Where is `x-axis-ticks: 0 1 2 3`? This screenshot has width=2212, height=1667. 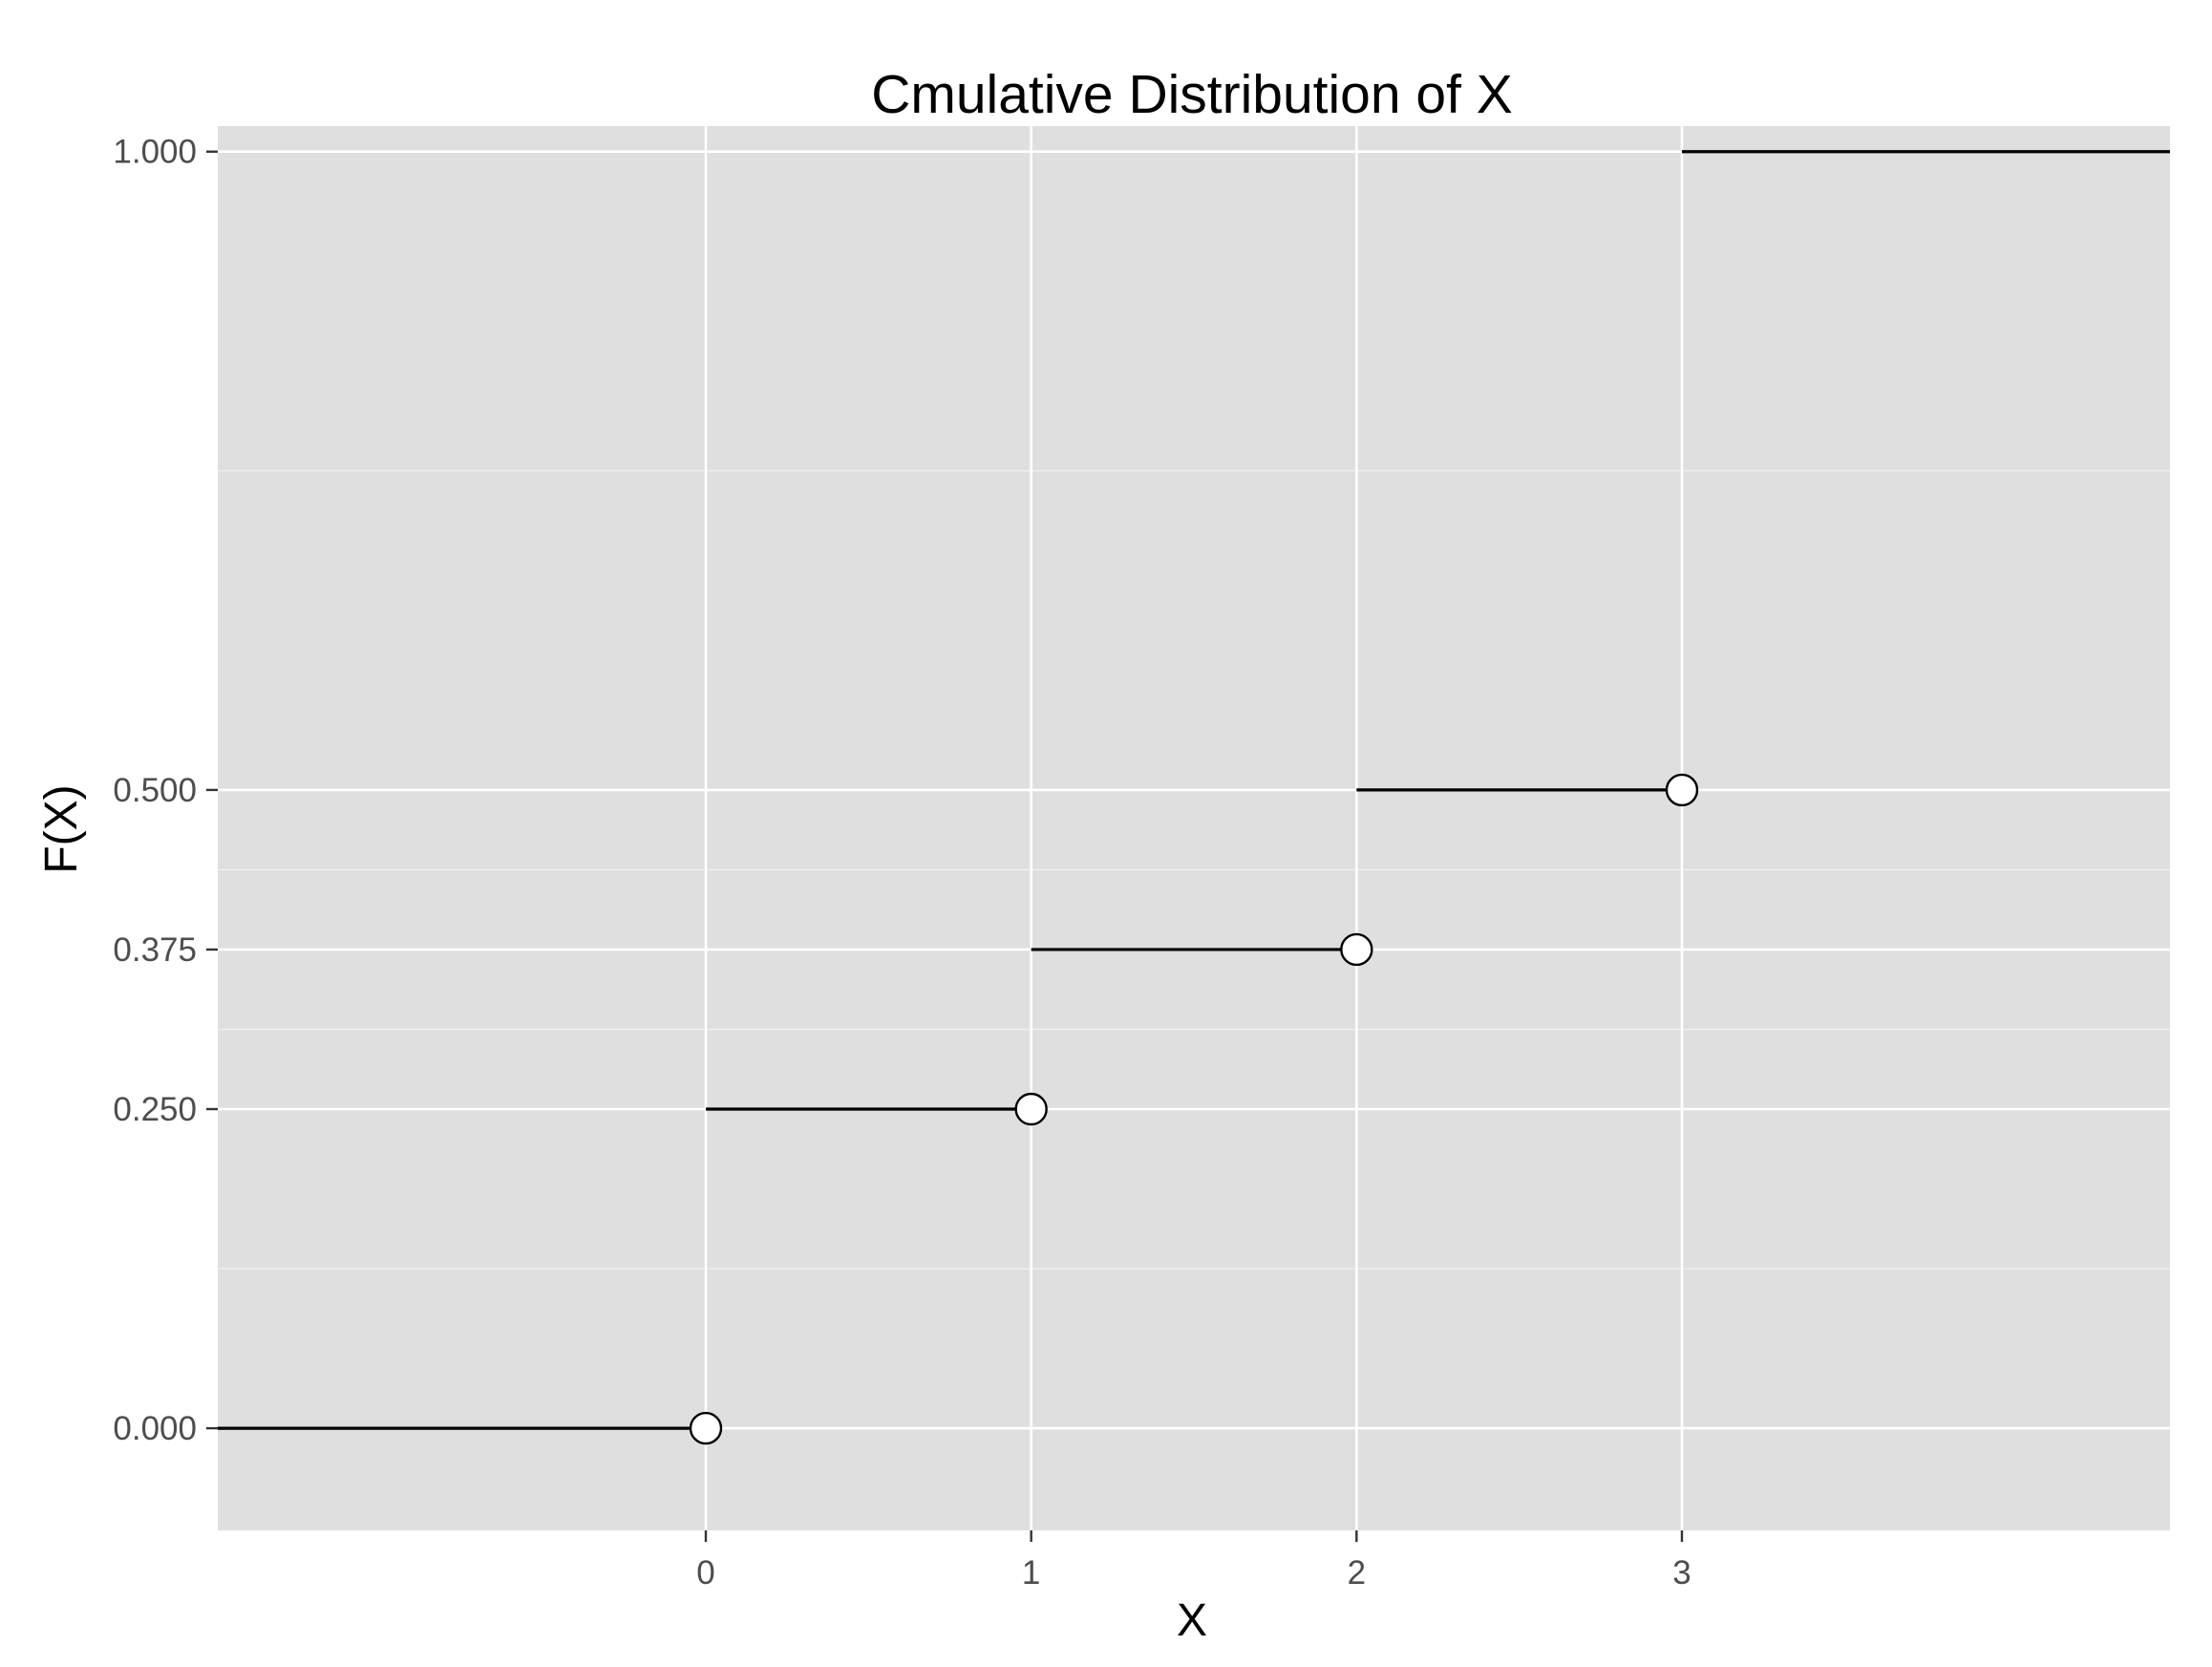 x-axis-ticks: 0 1 2 3 is located at coordinates (1193, 1561).